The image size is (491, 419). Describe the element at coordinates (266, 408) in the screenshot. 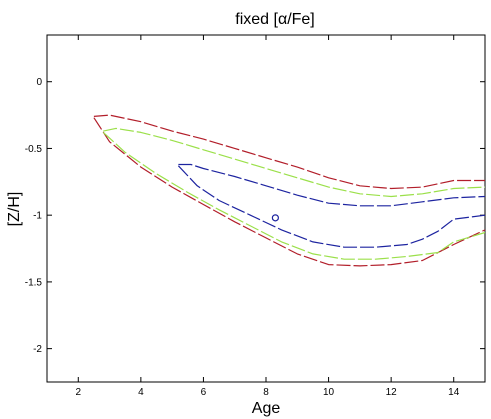

I see `x-axis-label: Age` at that location.